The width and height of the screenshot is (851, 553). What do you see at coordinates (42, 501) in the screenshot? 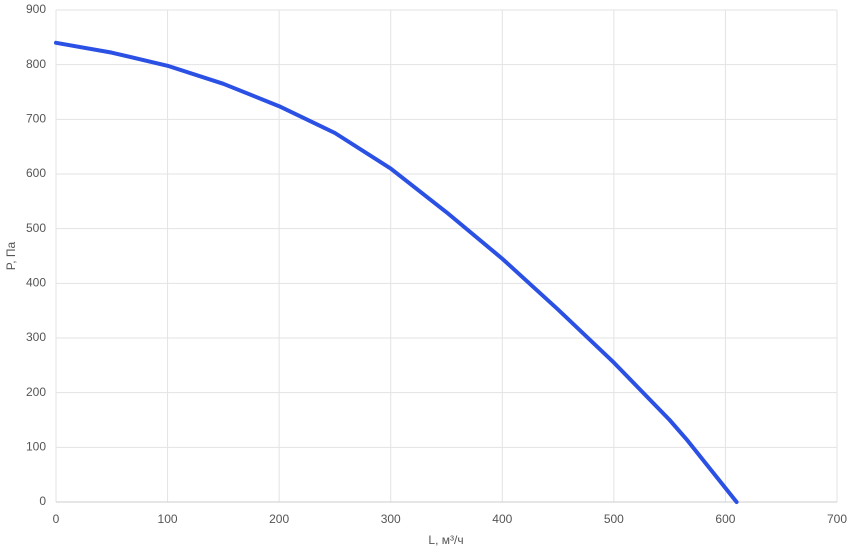
I see `y-tick-label: 0` at bounding box center [42, 501].